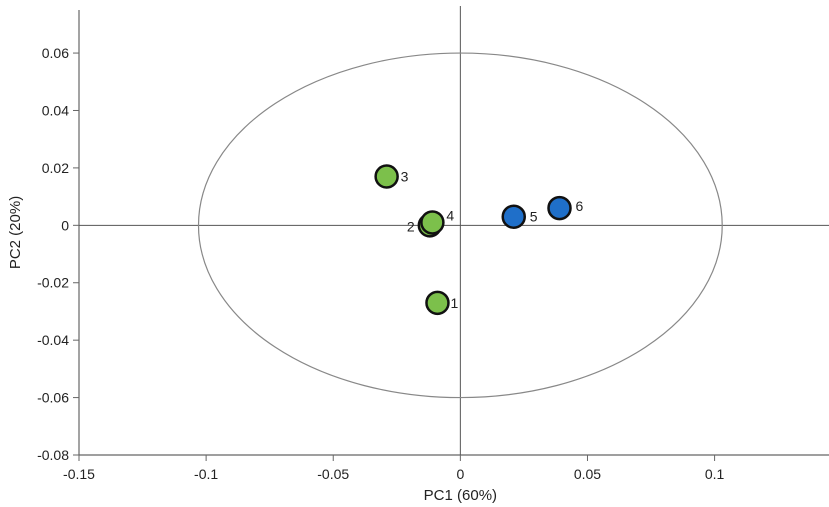 This screenshot has height=507, width=829. What do you see at coordinates (333, 474) in the screenshot?
I see `x-tick-label: -0.05` at bounding box center [333, 474].